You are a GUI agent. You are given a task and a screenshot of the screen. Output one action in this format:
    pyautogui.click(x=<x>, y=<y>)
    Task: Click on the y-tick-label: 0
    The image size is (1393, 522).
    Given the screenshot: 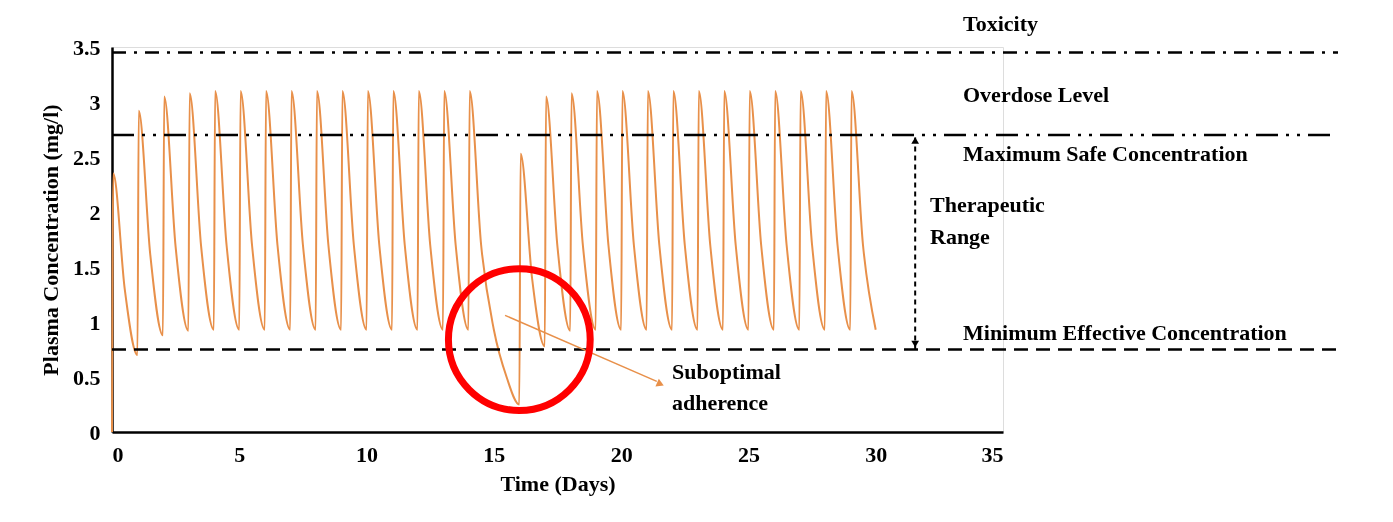 What is the action you would take?
    pyautogui.click(x=95, y=432)
    